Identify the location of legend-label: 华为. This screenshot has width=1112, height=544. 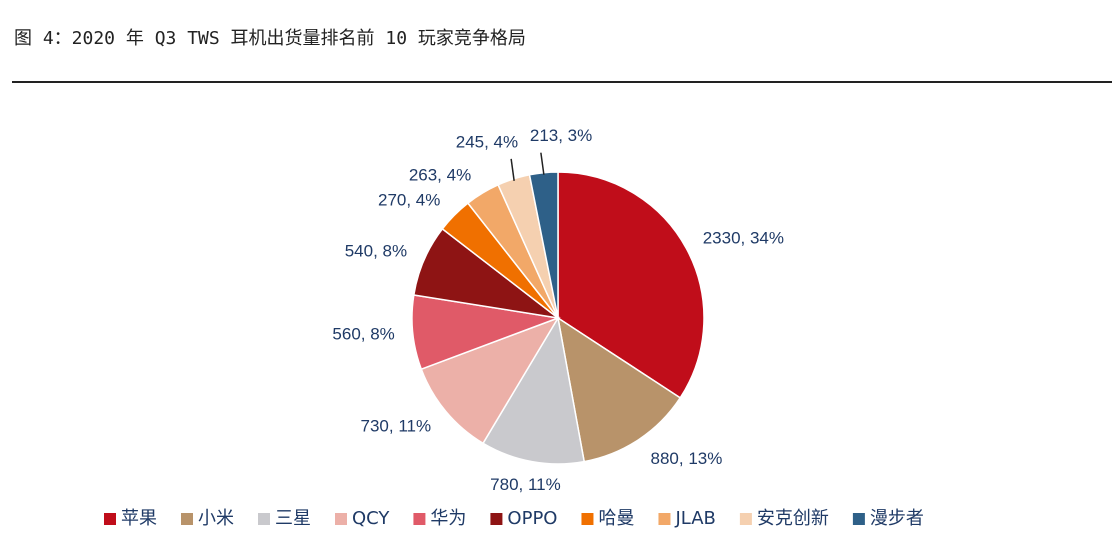
(448, 518).